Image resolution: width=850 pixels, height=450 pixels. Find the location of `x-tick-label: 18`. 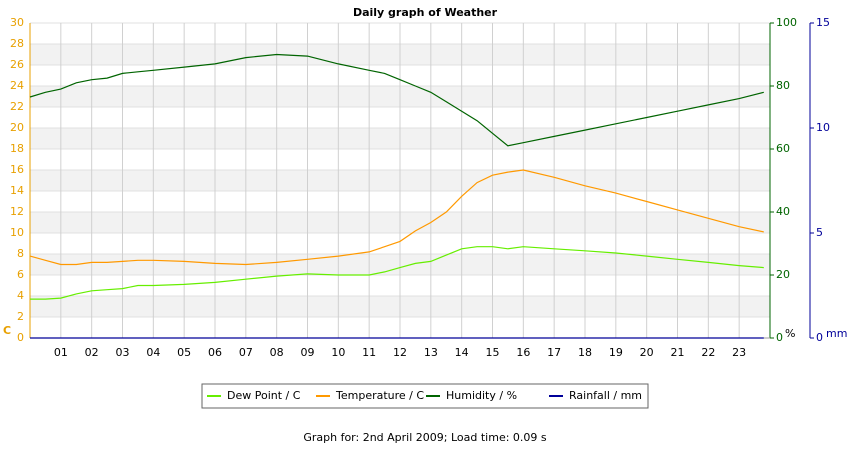

x-tick-label: 18 is located at coordinates (585, 352).